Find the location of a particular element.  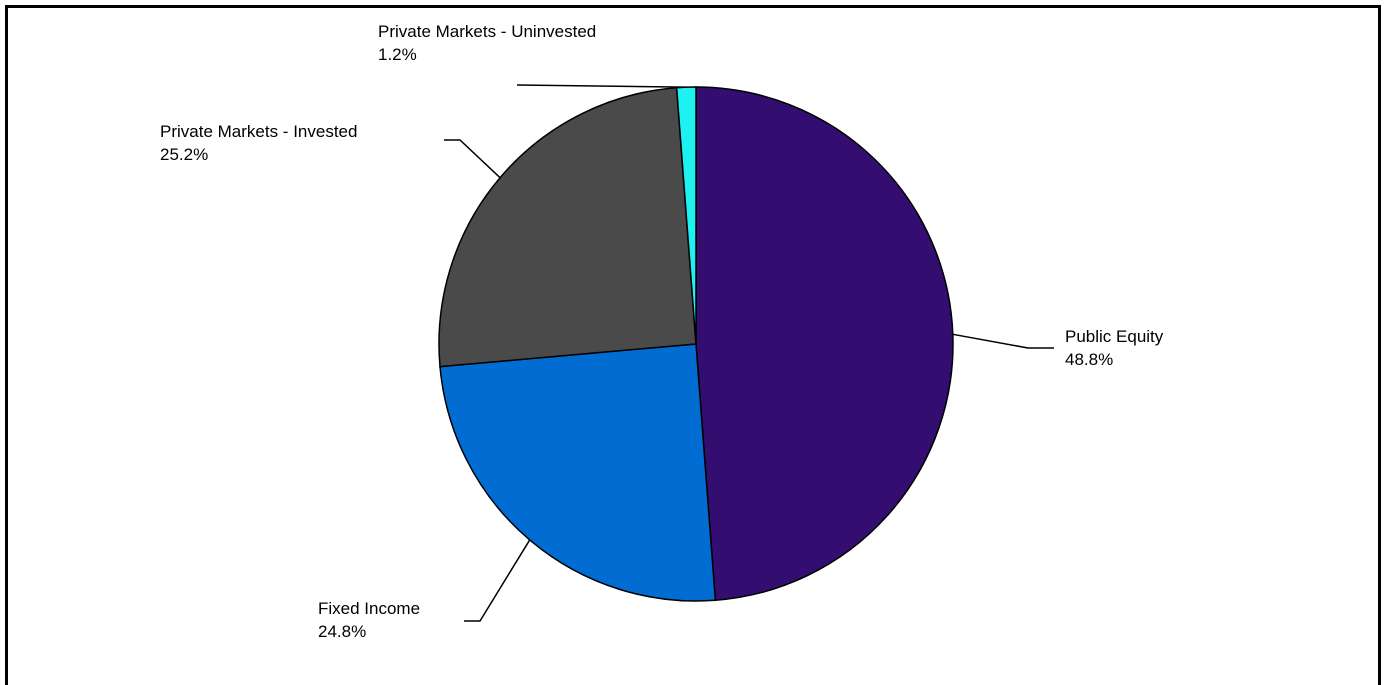

slice-label-fixed-income: Fixed Income is located at coordinates (369, 608).